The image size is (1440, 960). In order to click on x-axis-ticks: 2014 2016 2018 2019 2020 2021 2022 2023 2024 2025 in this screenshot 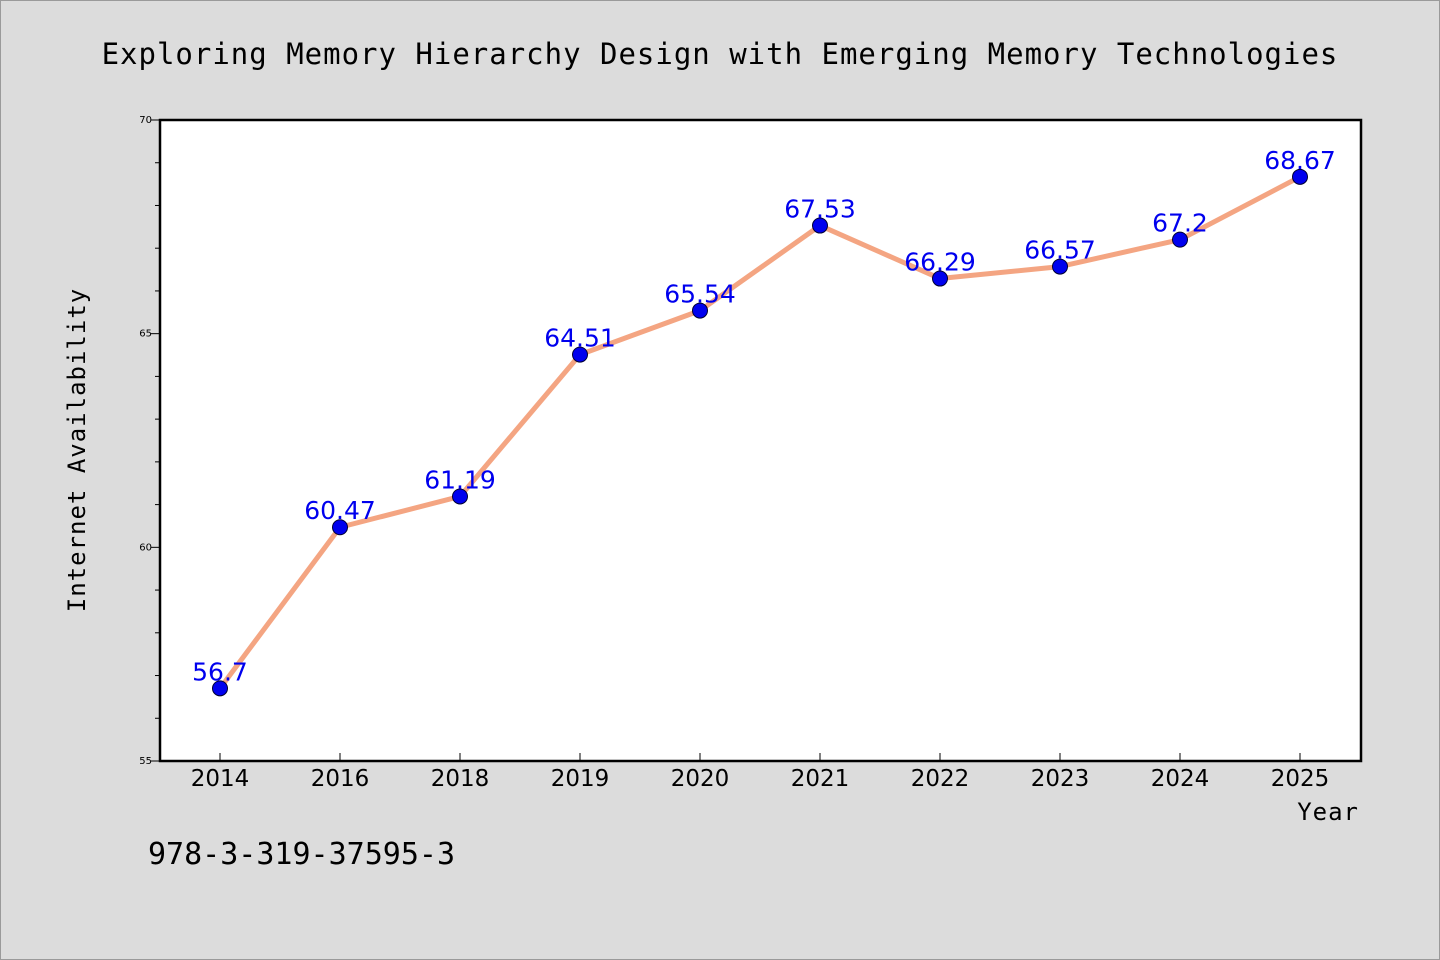, I will do `click(760, 772)`.